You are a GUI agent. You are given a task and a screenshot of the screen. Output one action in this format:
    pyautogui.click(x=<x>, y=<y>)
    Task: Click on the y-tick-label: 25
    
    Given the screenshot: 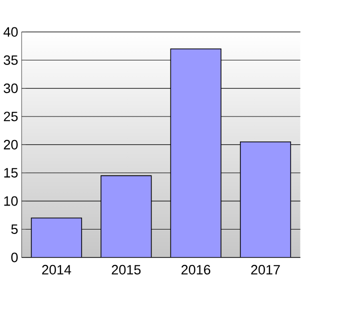 What is the action you would take?
    pyautogui.click(x=11, y=117)
    